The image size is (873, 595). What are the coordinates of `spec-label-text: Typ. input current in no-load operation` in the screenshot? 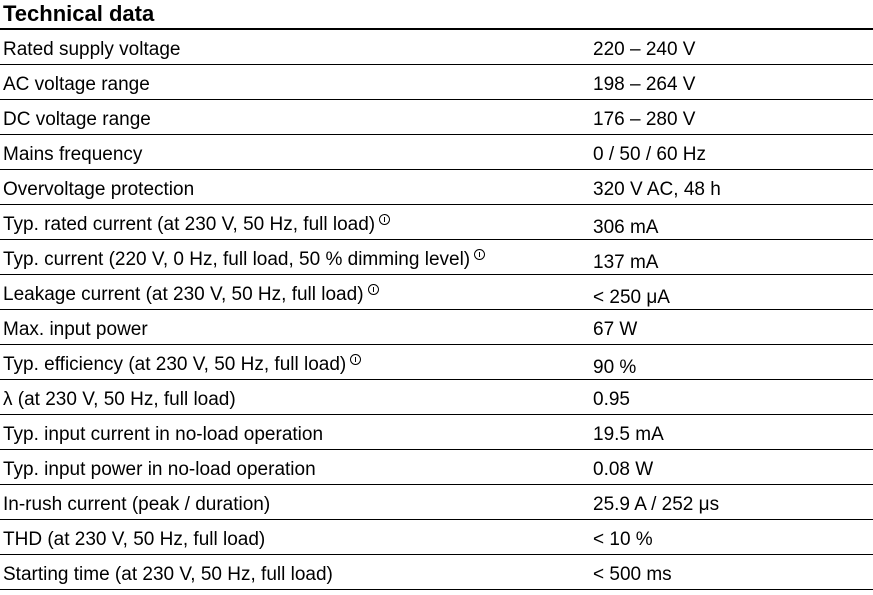 It's located at (163, 434).